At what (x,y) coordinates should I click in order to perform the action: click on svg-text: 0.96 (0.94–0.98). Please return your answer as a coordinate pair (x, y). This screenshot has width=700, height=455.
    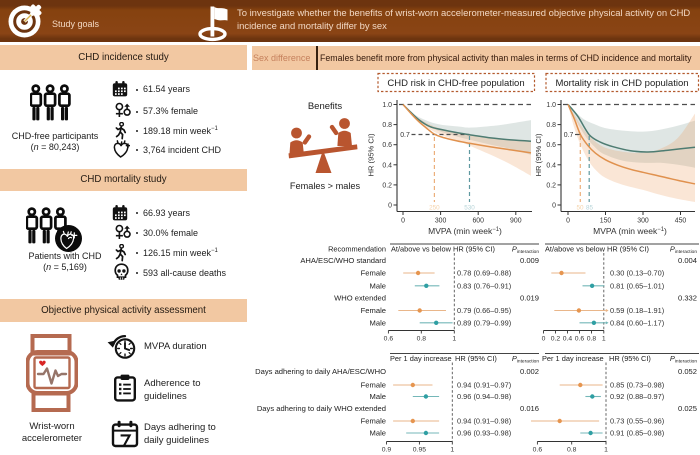
    Looking at the image, I should click on (484, 396).